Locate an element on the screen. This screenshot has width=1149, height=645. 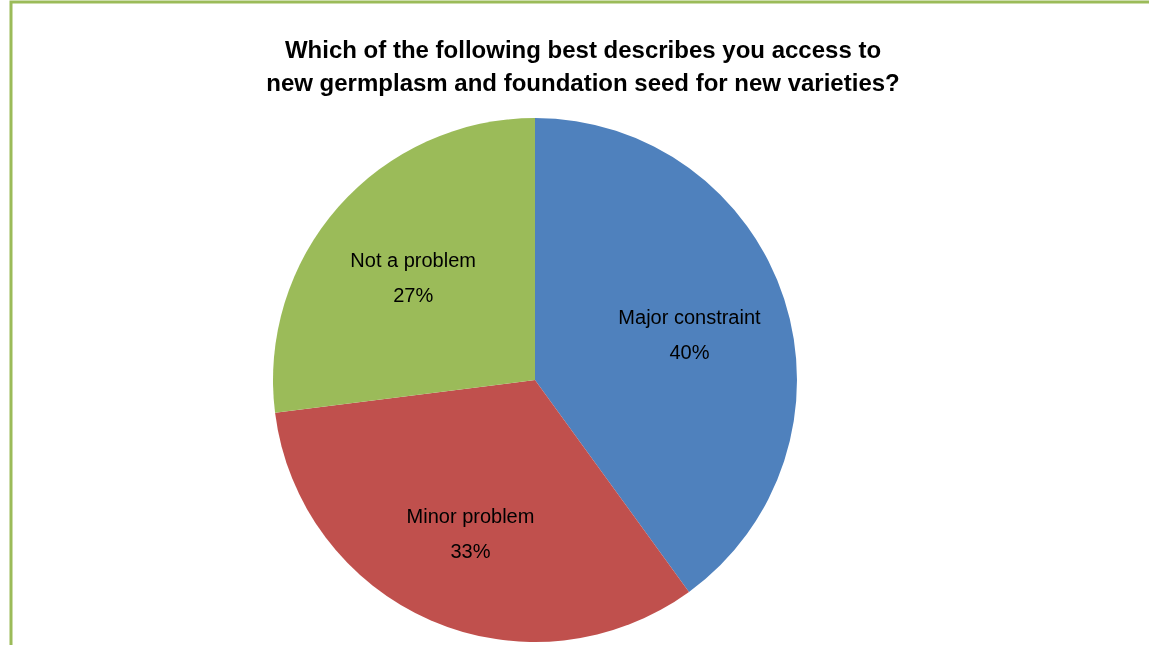
data-label: 27% is located at coordinates (413, 294).